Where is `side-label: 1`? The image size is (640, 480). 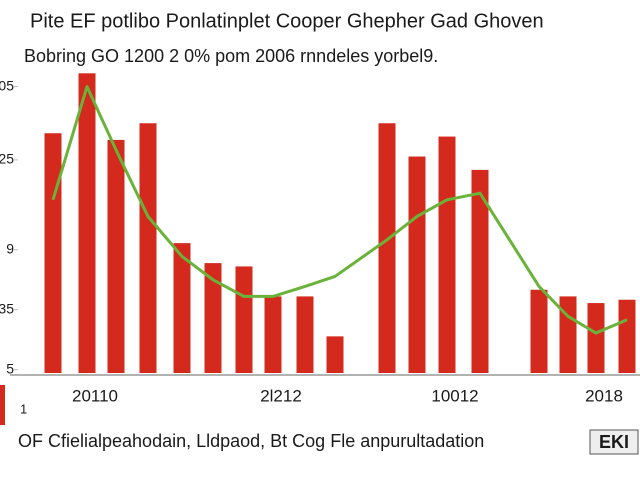 side-label: 1 is located at coordinates (23, 408).